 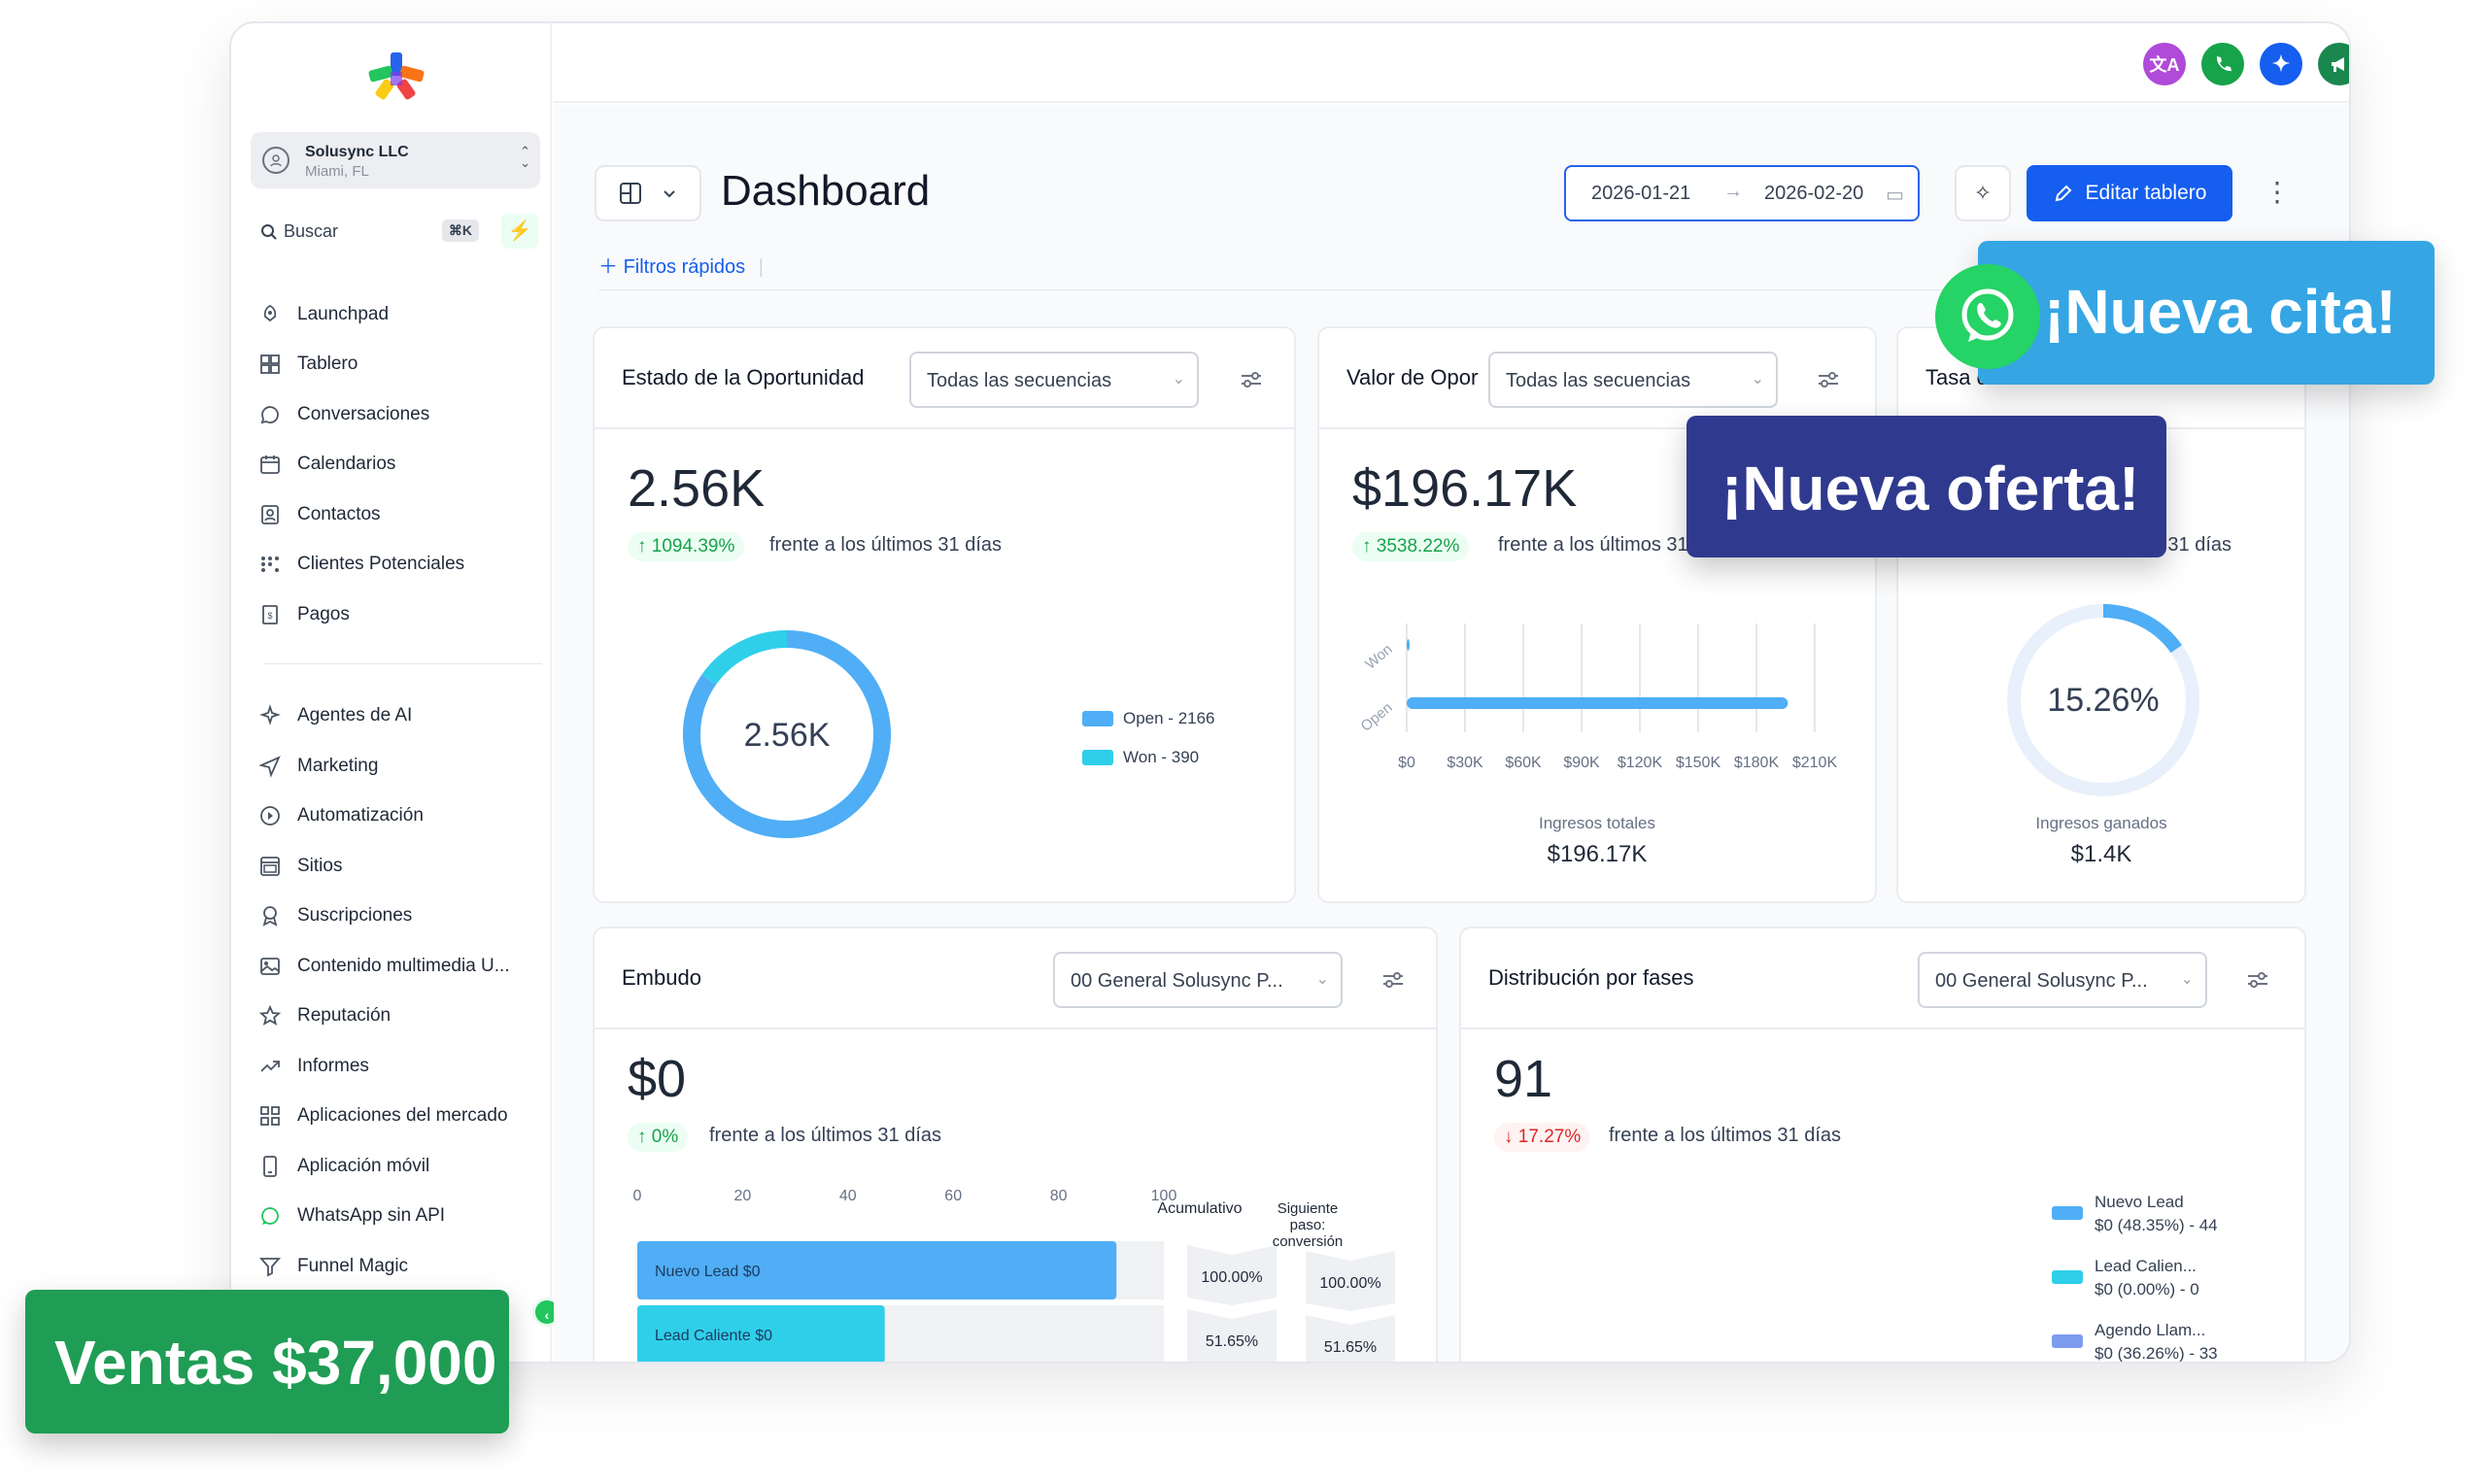 I want to click on search-button: Buscar ⌘K, so click(x=370, y=231).